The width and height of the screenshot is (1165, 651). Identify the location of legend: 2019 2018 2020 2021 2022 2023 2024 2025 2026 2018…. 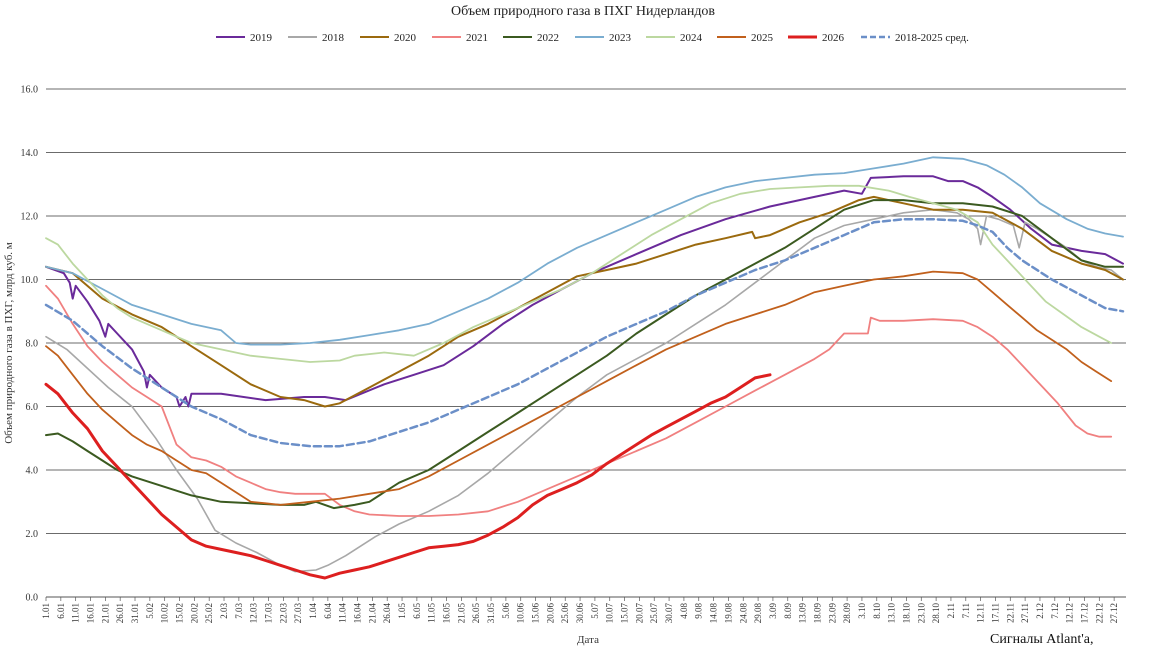
(592, 38).